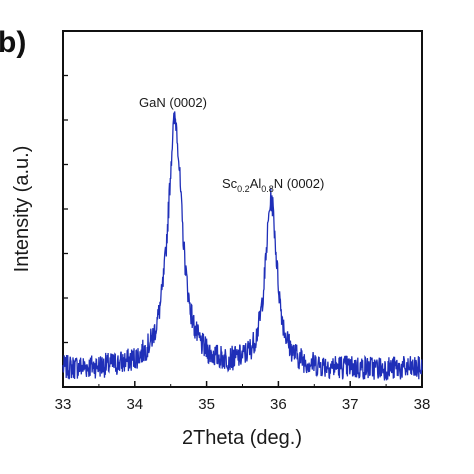 This screenshot has width=474, height=474. I want to click on x-tick-label: 38, so click(422, 404).